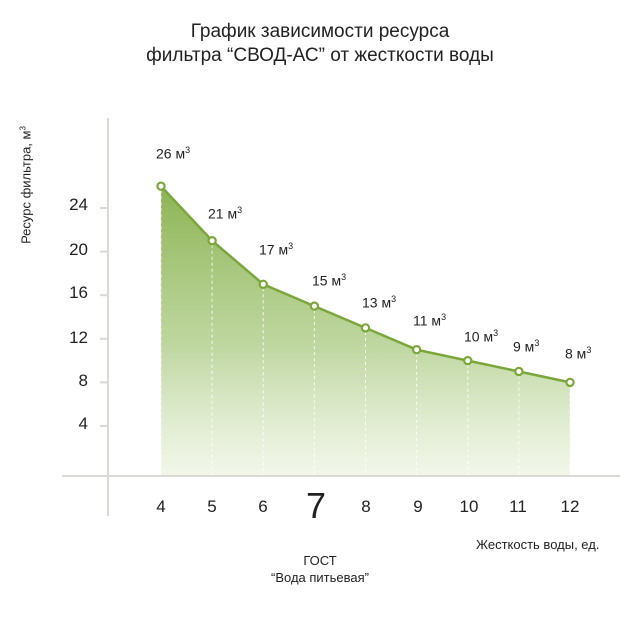  Describe the element at coordinates (316, 505) in the screenshot. I see `x-tick-7-highlight: 7` at that location.